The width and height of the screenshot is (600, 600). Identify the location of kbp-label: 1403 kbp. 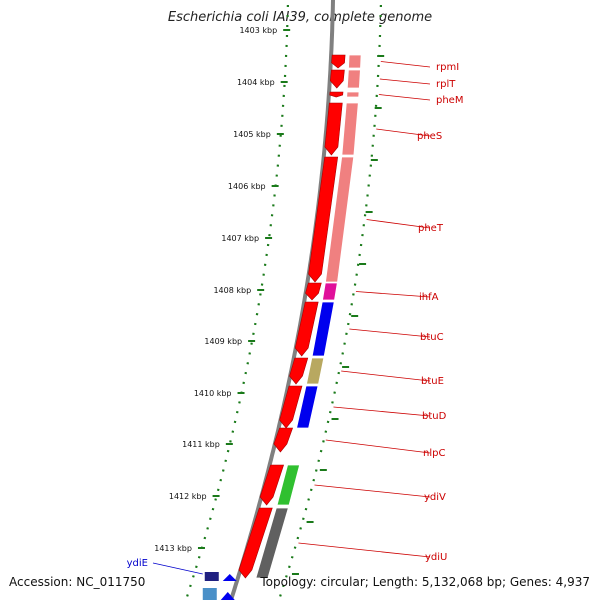
(258, 30).